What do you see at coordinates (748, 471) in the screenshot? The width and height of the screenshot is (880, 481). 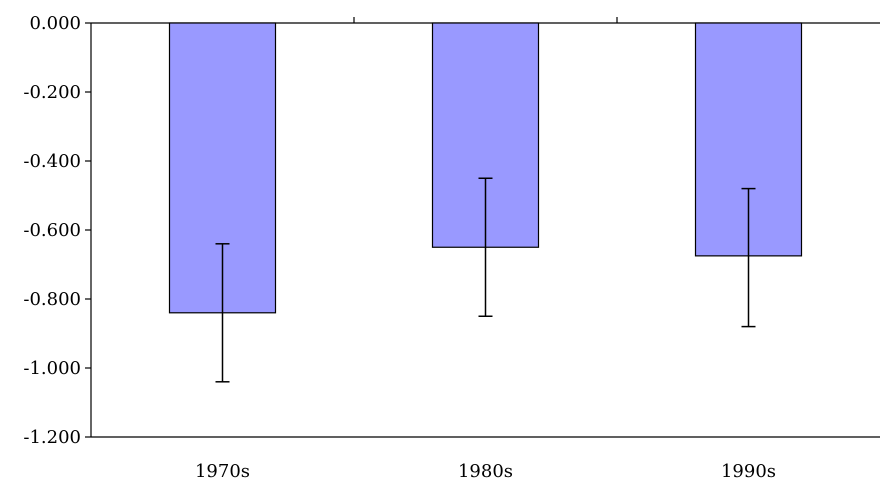 I see `x-tick-label: 1990s` at bounding box center [748, 471].